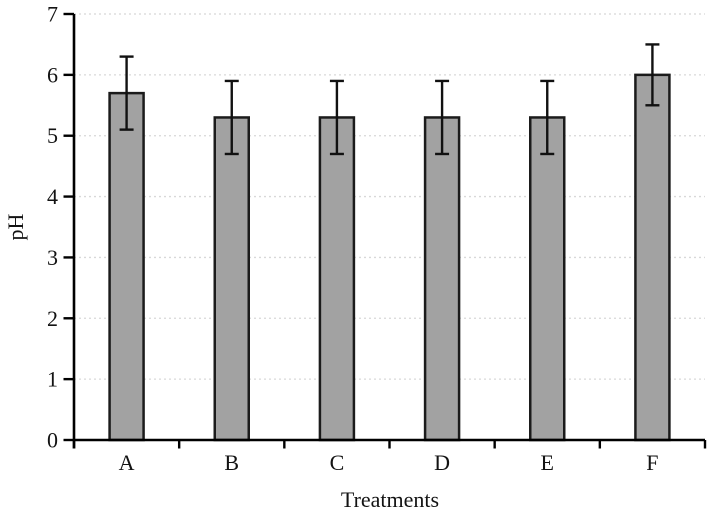  Describe the element at coordinates (337, 279) in the screenshot. I see `bar-C` at that location.